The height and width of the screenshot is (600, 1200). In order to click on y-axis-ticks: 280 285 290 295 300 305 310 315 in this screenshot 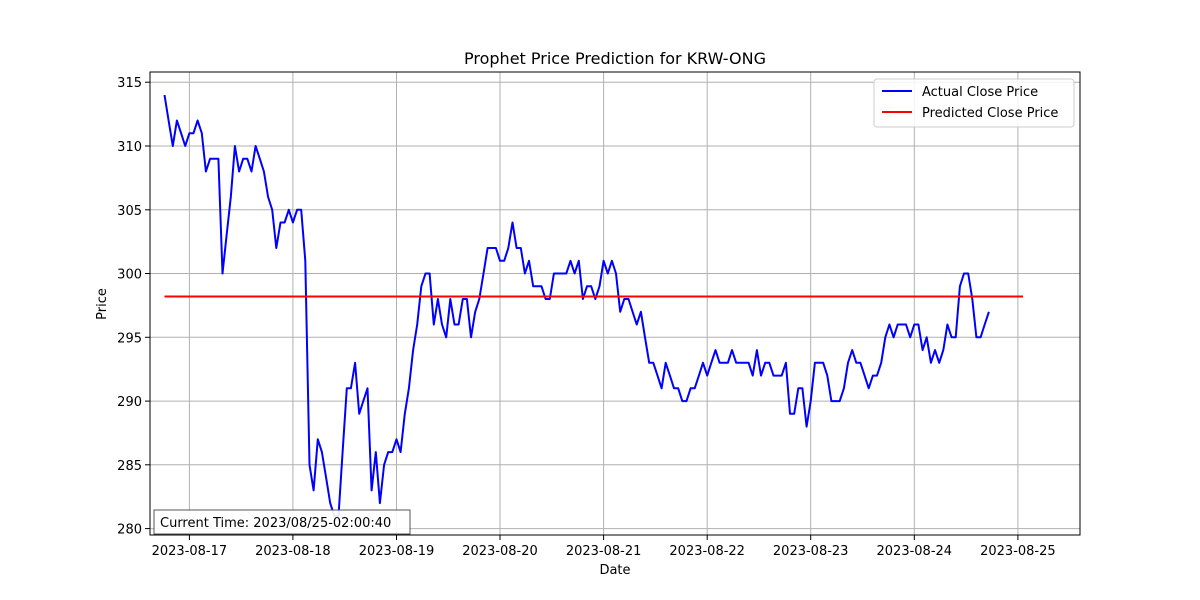, I will do `click(133, 307)`.